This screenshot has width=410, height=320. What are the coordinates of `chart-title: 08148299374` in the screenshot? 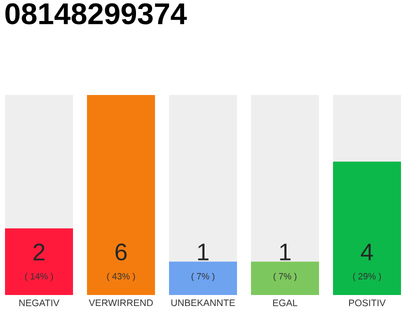 It's located at (96, 13).